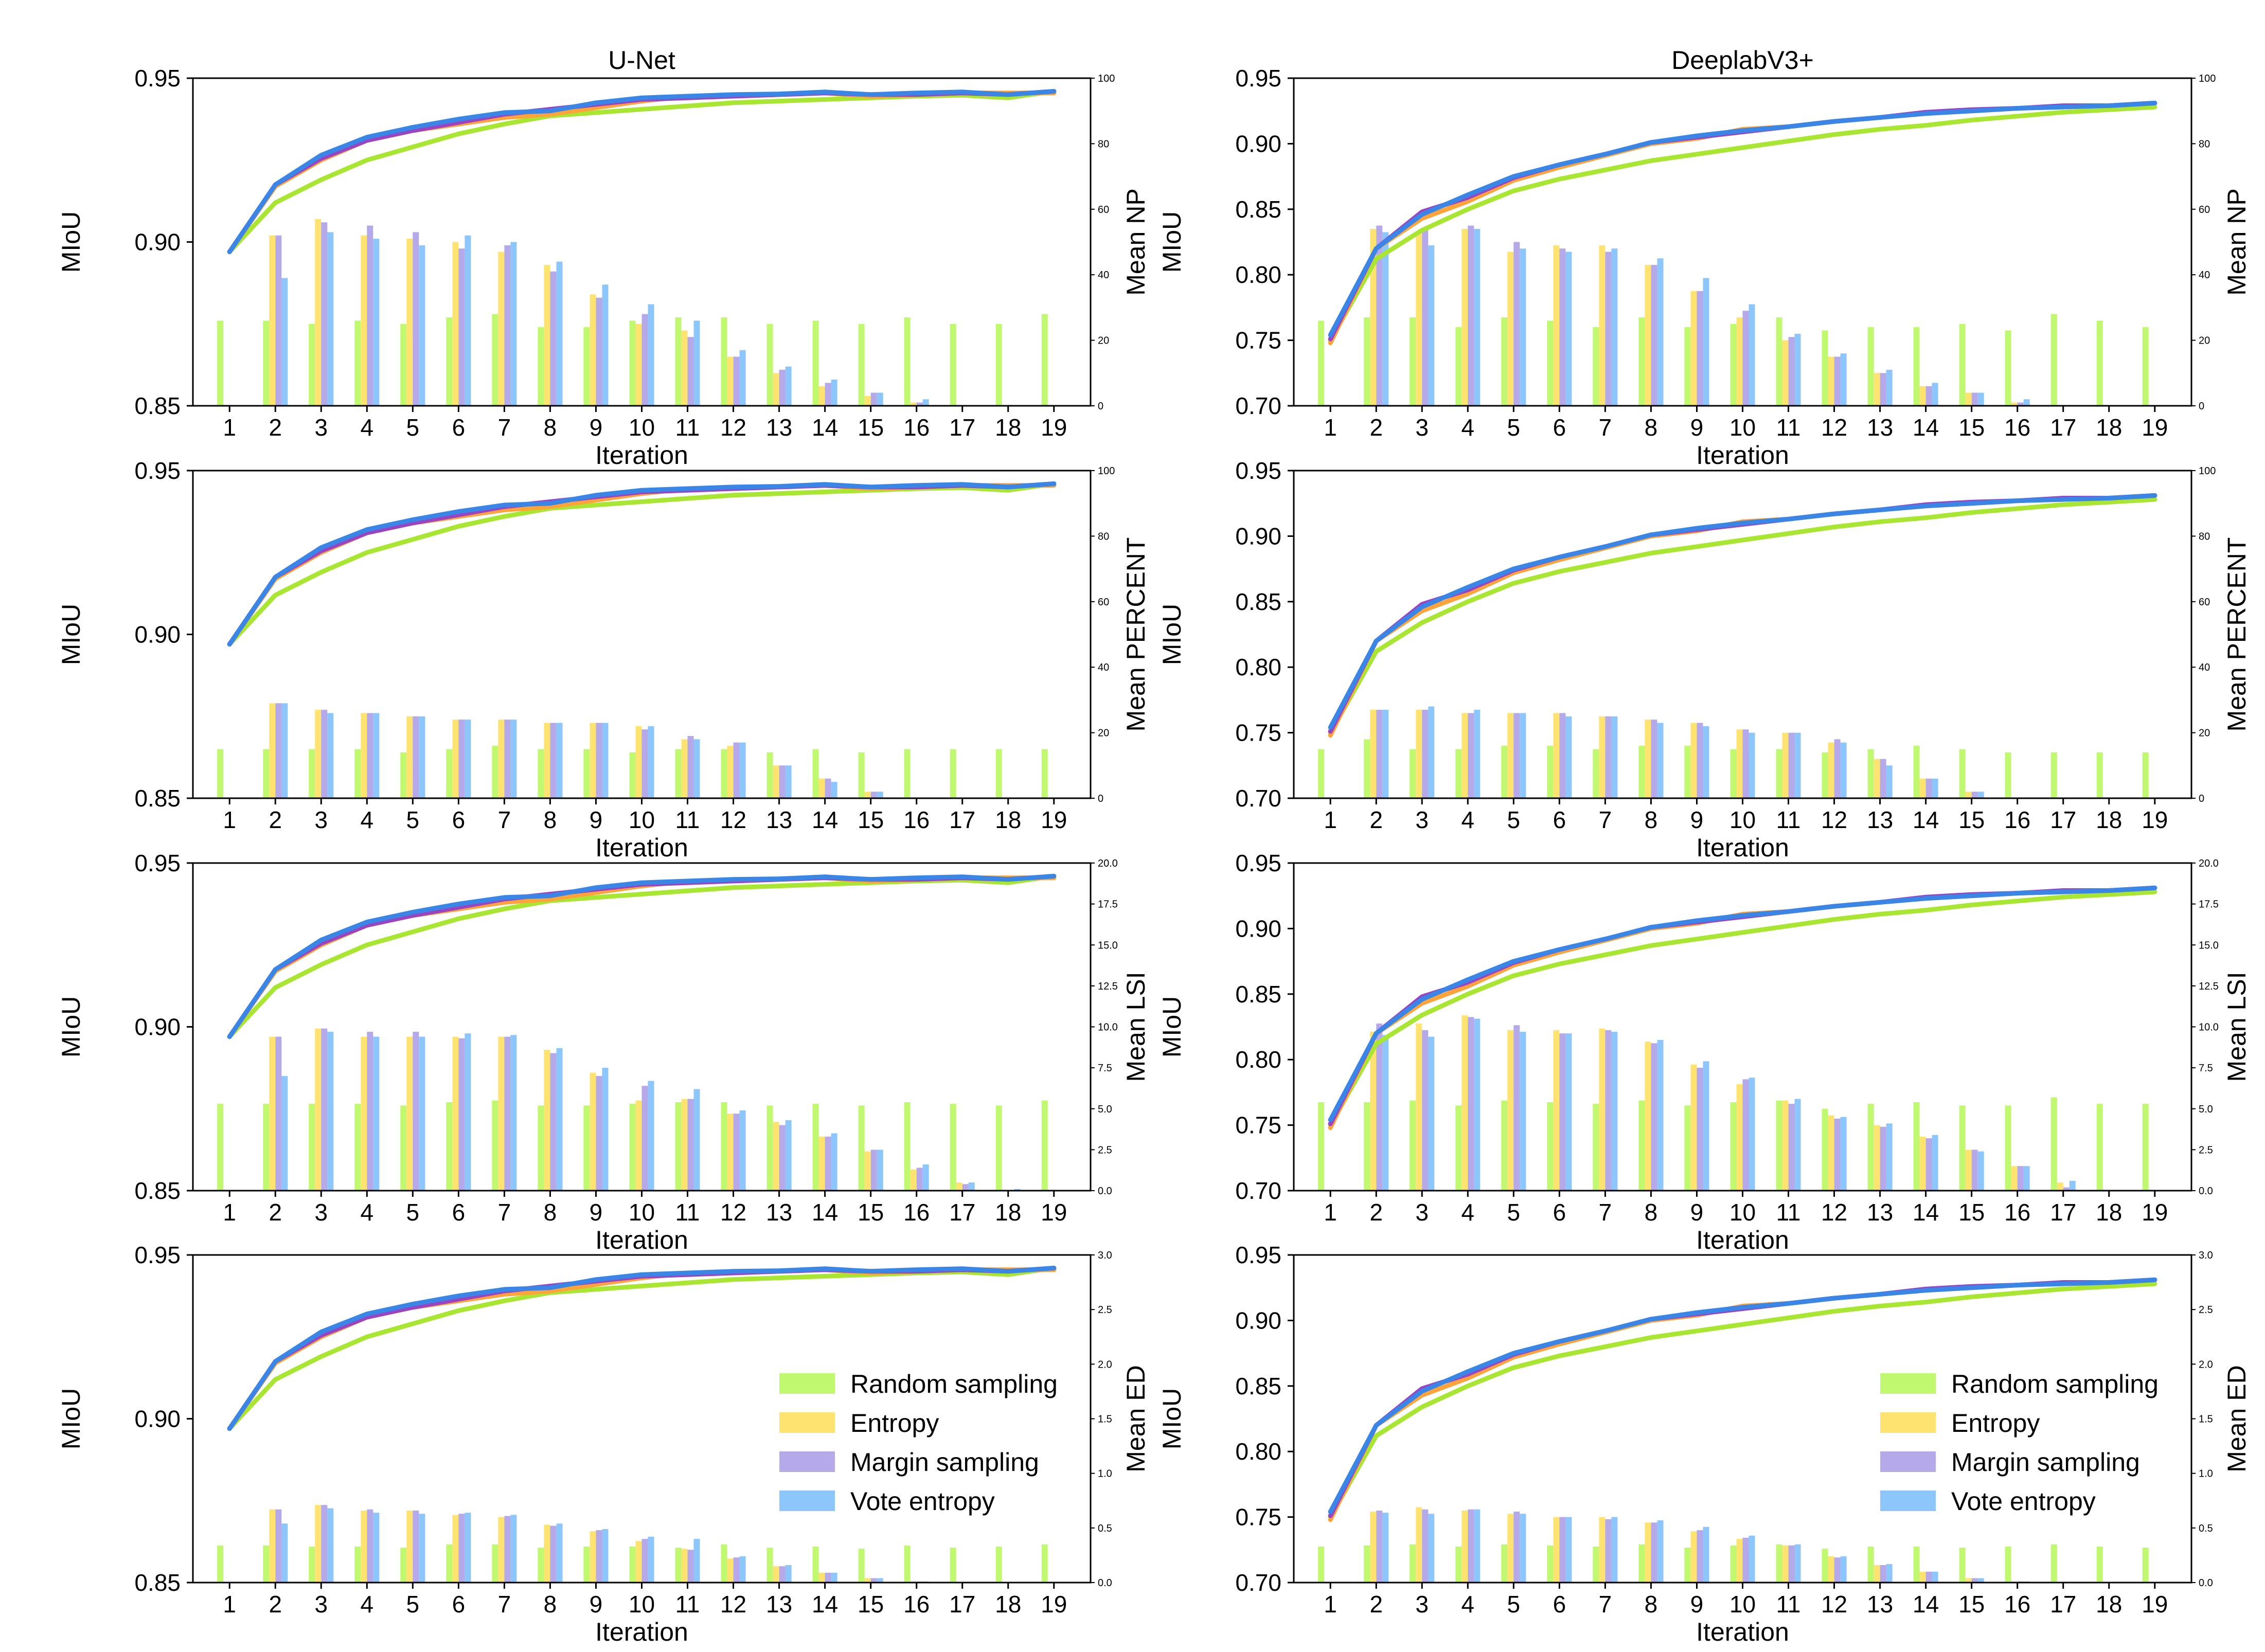 The width and height of the screenshot is (2265, 1652). I want to click on y2-tick-label: 80, so click(1103, 536).